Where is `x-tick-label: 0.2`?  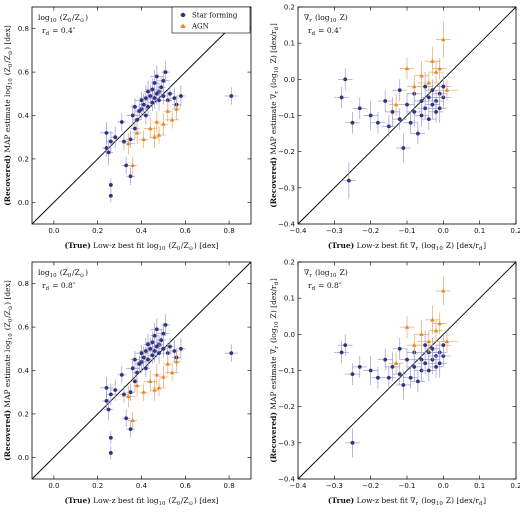 x-tick-label: 0.2 is located at coordinates (97, 231).